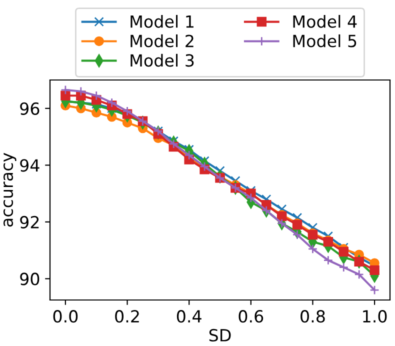 The height and width of the screenshot is (346, 395). Describe the element at coordinates (220, 335) in the screenshot. I see `x-axis-title: SD` at that location.